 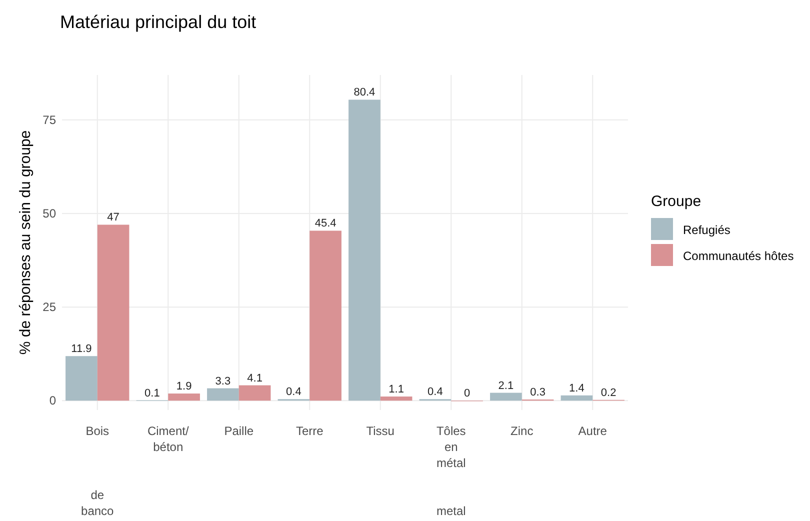 What do you see at coordinates (738, 256) in the screenshot?
I see `legend-label: Communautés hôtes` at bounding box center [738, 256].